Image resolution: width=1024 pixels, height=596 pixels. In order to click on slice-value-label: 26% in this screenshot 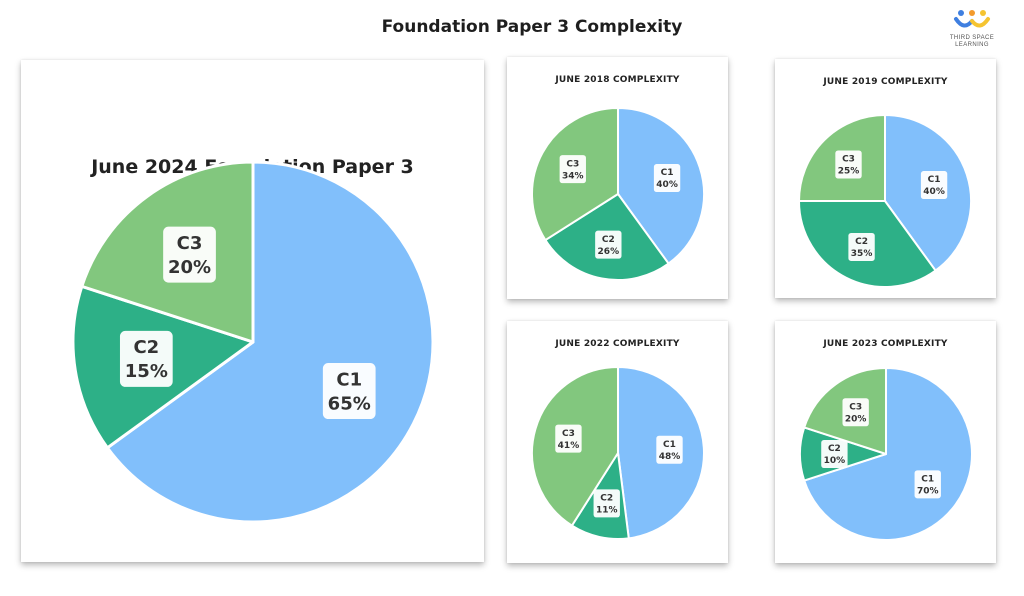, I will do `click(609, 252)`.